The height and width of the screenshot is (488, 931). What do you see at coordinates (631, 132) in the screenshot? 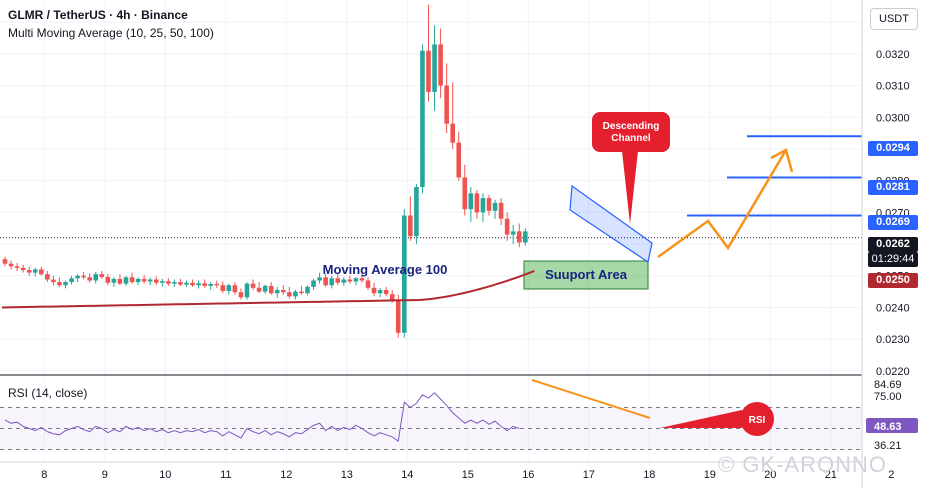
I see `channel-callout-box` at bounding box center [631, 132].